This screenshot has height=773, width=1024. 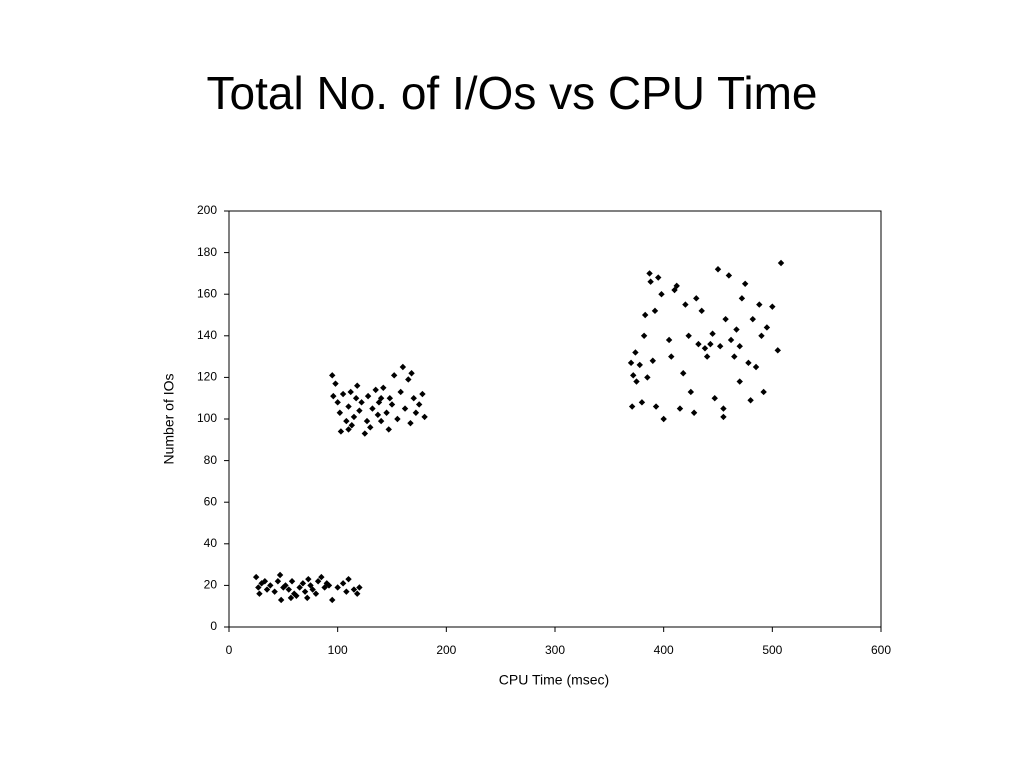 What do you see at coordinates (211, 501) in the screenshot?
I see `y-tick-label: 60` at bounding box center [211, 501].